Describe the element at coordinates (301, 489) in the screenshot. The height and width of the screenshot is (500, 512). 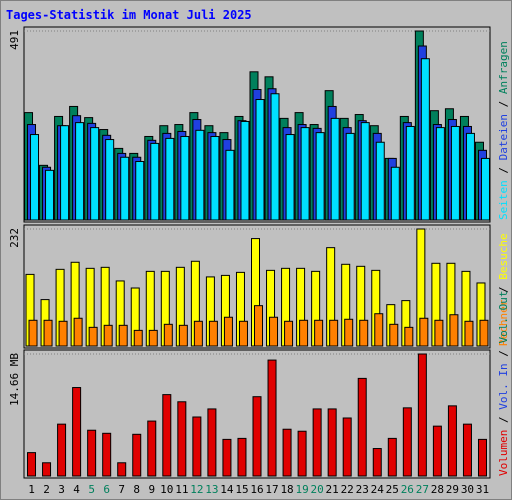
I see `x-tick-label: 19` at that location.